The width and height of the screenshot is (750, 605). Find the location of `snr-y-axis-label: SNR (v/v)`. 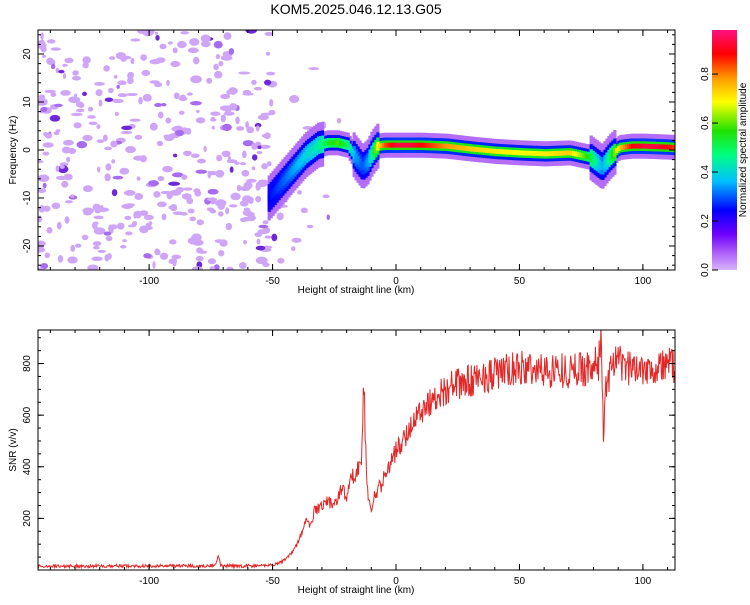

snr-y-axis-label: SNR (v/v) is located at coordinates (13, 449).